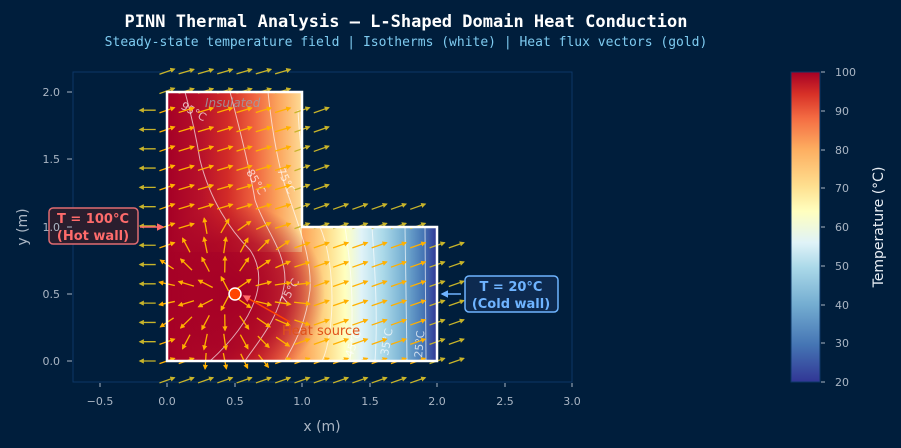 This screenshot has width=901, height=448. What do you see at coordinates (437, 401) in the screenshot?
I see `x-tick: 2.0` at bounding box center [437, 401].